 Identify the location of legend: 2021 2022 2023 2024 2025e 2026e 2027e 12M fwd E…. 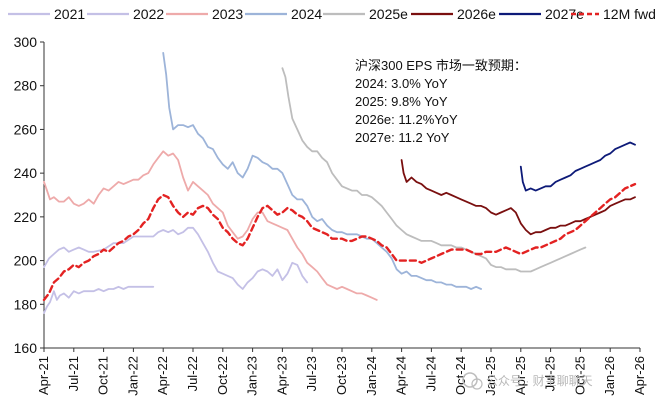
(334, 14).